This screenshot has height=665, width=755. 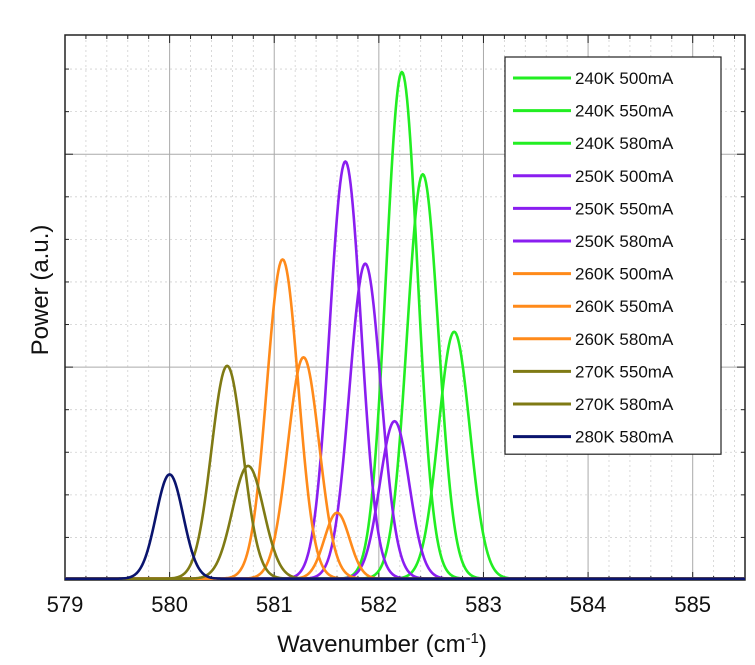 I want to click on x-tick-label: 583, so click(x=483, y=604).